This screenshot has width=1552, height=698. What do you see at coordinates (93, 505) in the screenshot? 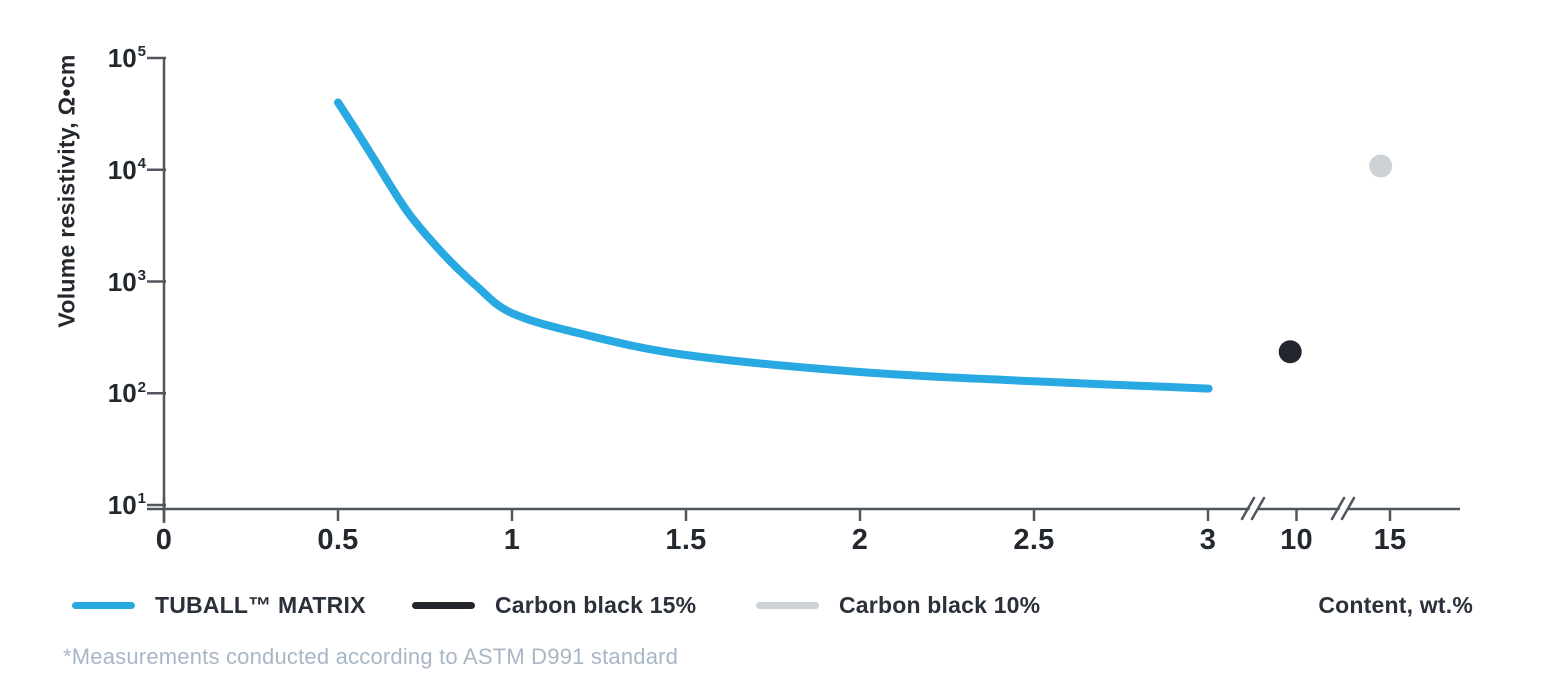
I see `y-tick-label: 101` at bounding box center [93, 505].